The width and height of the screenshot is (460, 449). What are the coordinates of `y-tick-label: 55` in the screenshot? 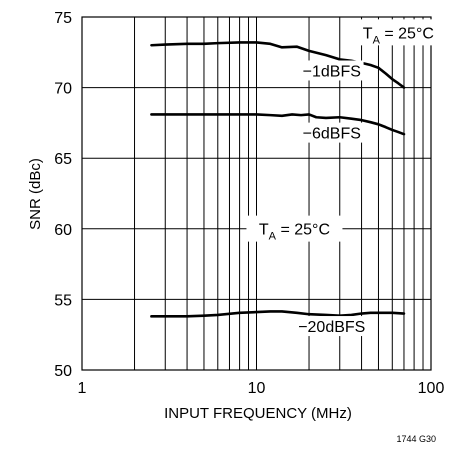 It's located at (63, 300).